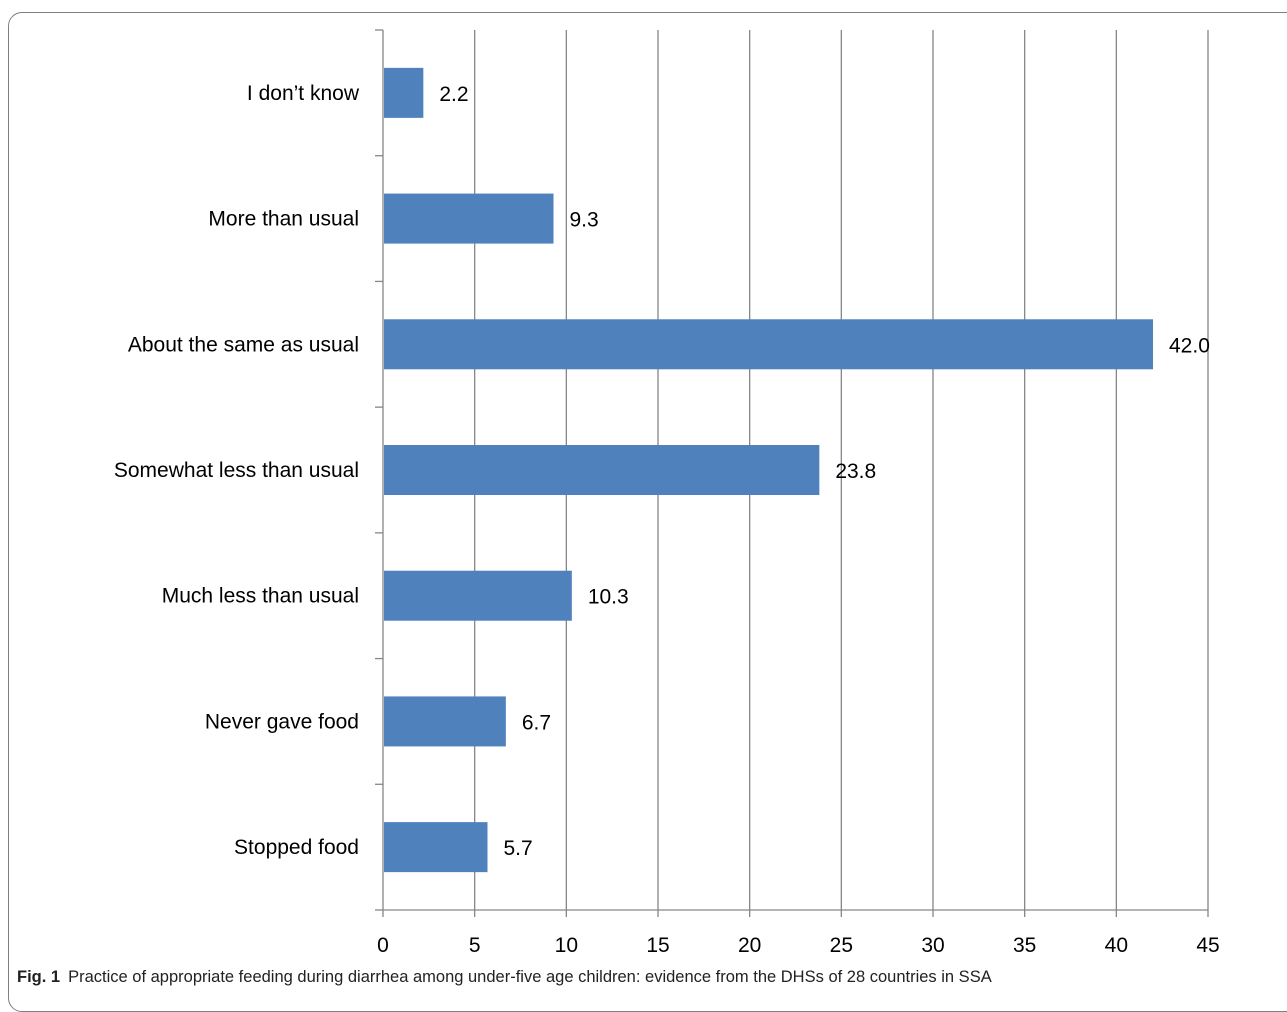  Describe the element at coordinates (608, 597) in the screenshot. I see `data-label-4: 10.3` at that location.